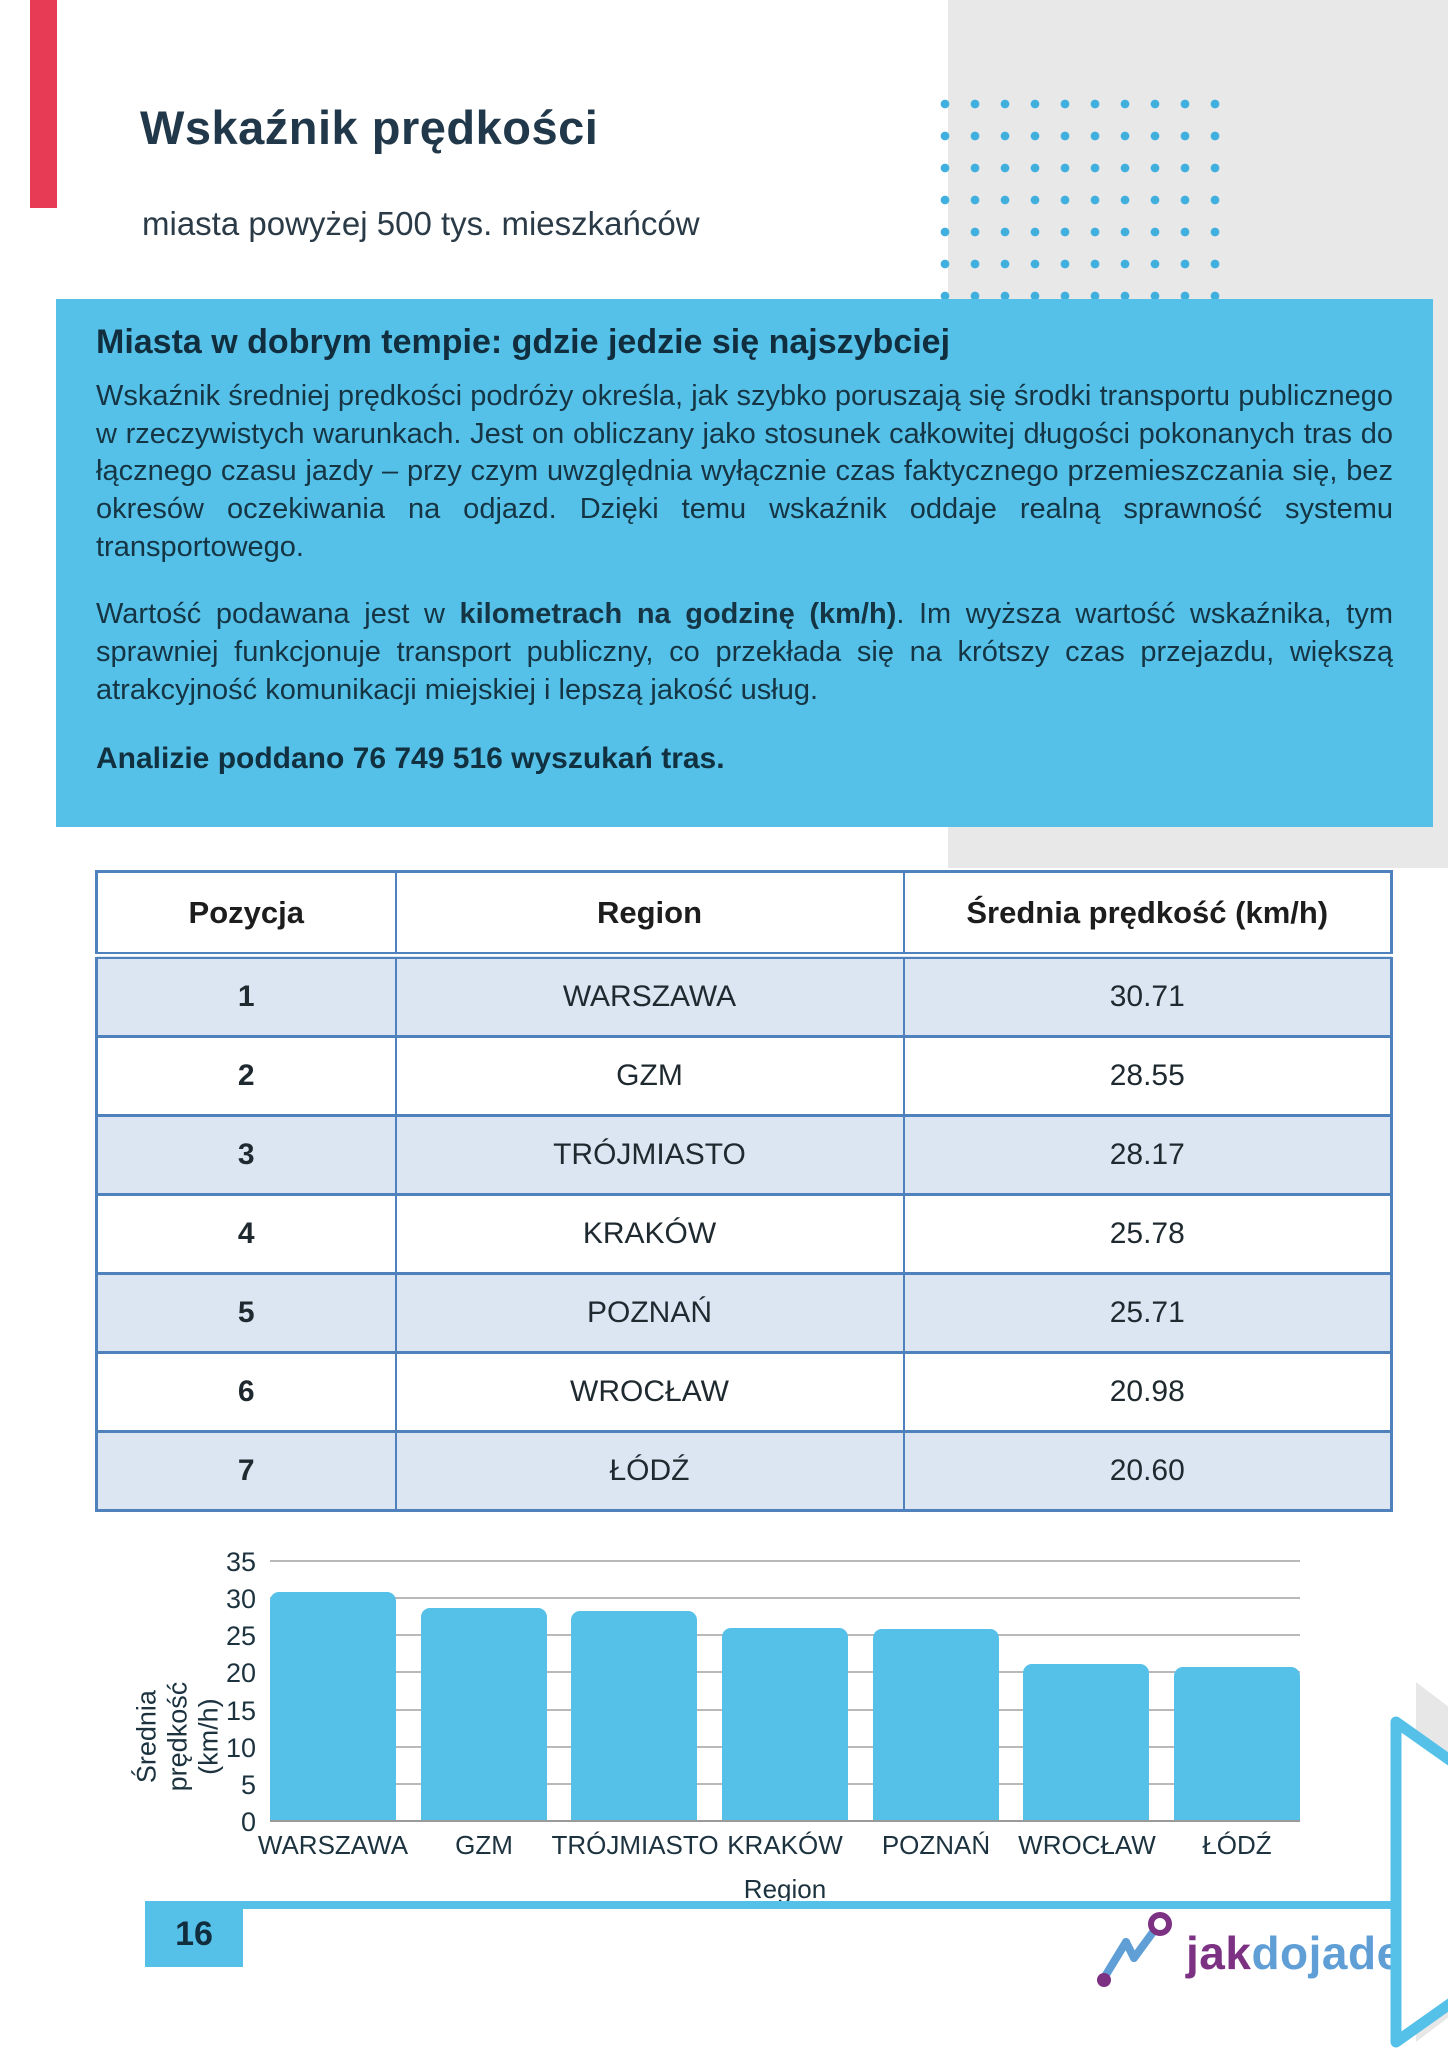  I want to click on bars, so click(785, 1690).